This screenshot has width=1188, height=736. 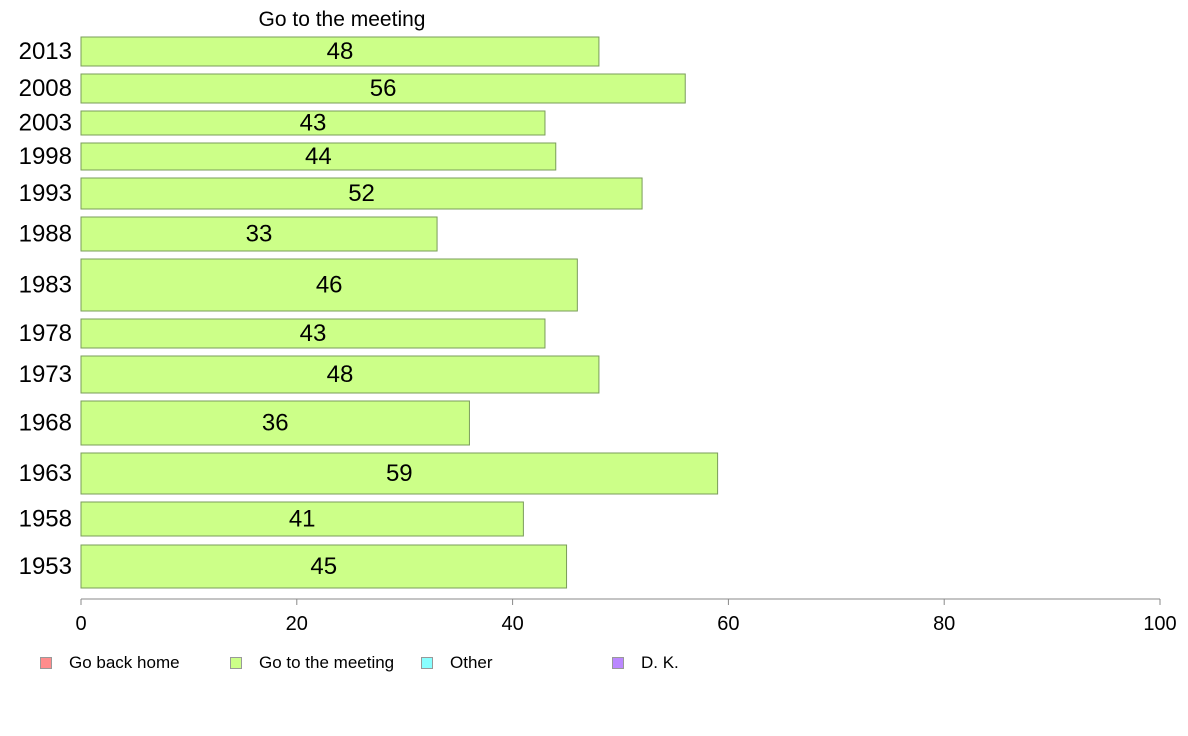 I want to click on bar-1953, so click(x=324, y=566).